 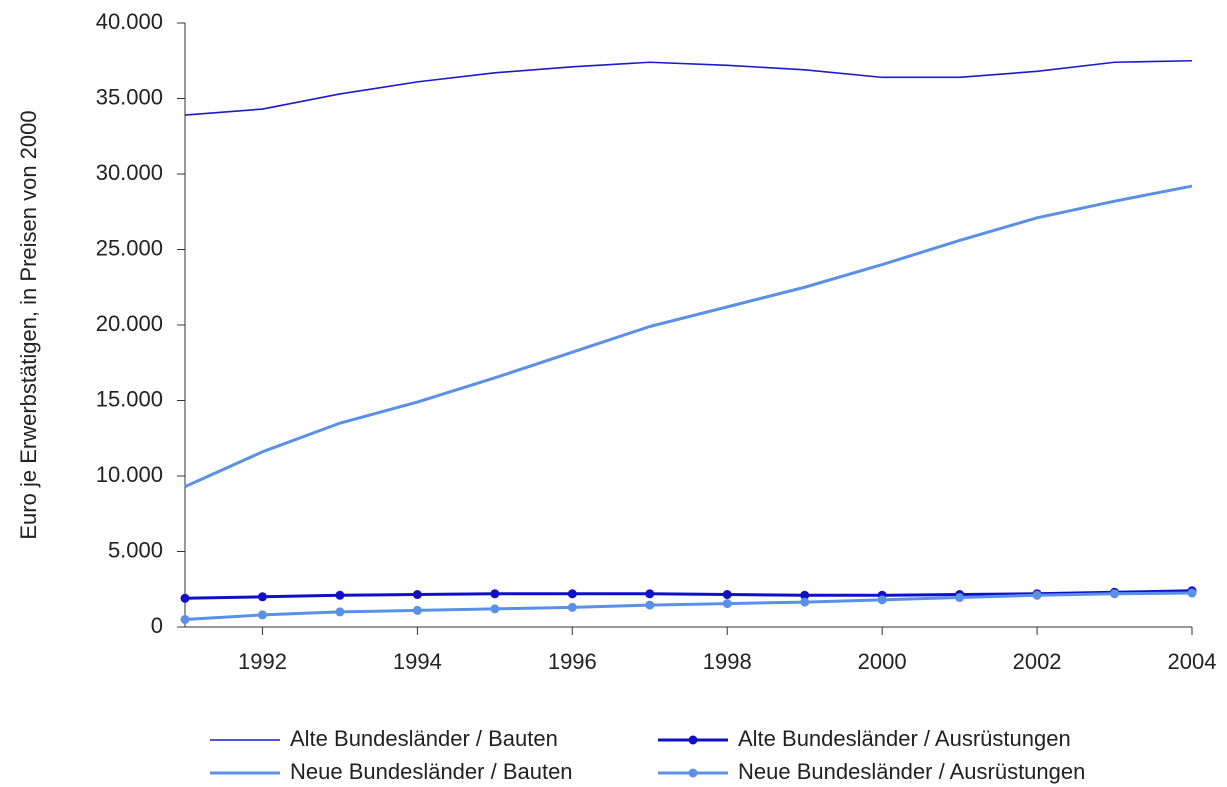 I want to click on y-tick-label: 30.000, so click(x=129, y=172).